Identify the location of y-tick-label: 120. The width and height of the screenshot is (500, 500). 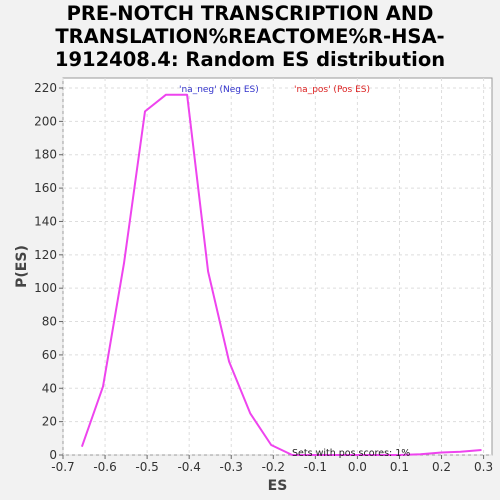
(45, 255).